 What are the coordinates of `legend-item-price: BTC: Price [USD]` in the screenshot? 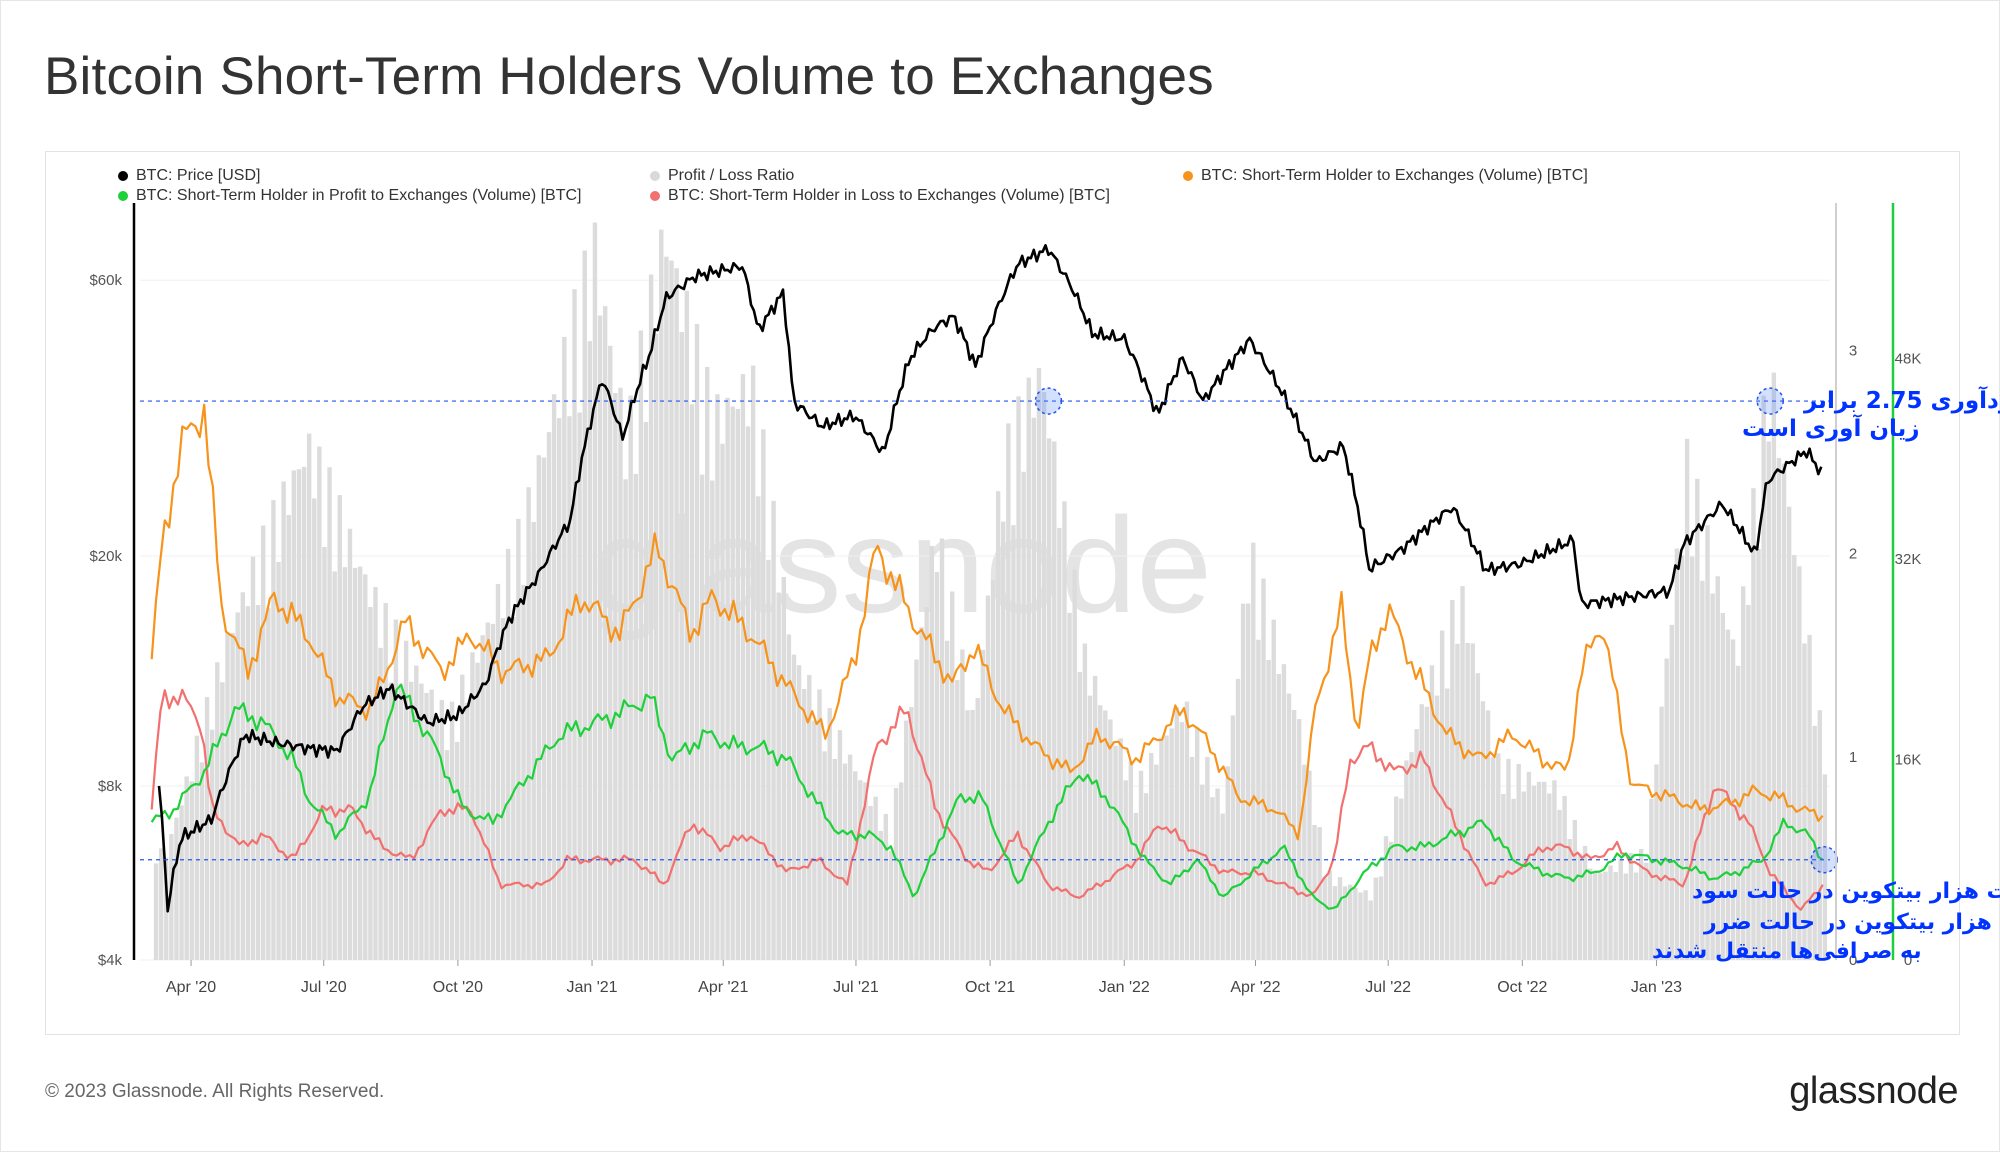 It's located at (189, 176).